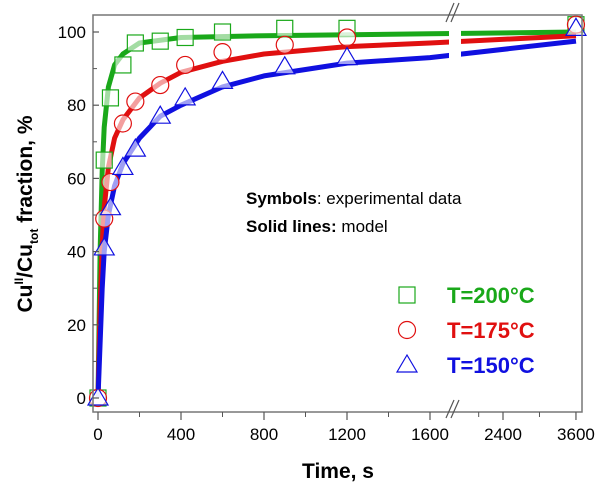 The height and width of the screenshot is (497, 600). I want to click on x-tick-label: 800, so click(264, 434).